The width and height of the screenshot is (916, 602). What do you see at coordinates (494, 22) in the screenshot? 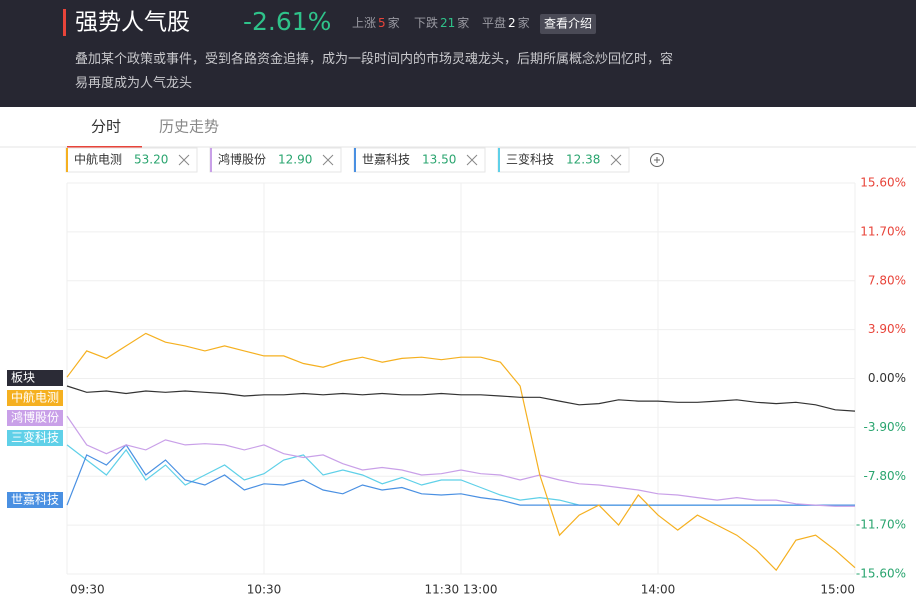
I see `stat-label: 平盘` at bounding box center [494, 22].